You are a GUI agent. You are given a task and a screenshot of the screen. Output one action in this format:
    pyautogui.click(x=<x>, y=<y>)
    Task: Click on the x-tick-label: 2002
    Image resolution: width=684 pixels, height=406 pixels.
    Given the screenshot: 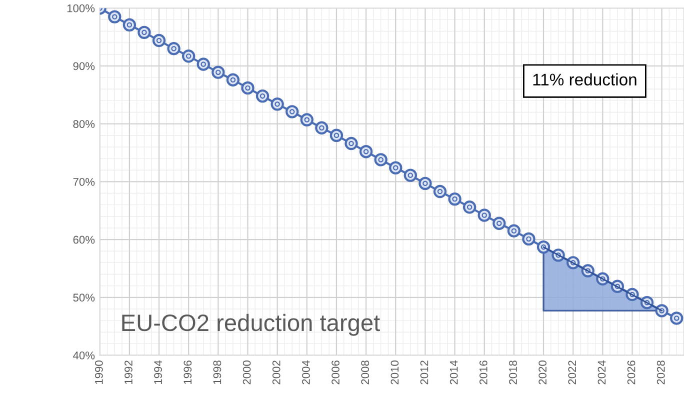 What is the action you would take?
    pyautogui.click(x=276, y=372)
    